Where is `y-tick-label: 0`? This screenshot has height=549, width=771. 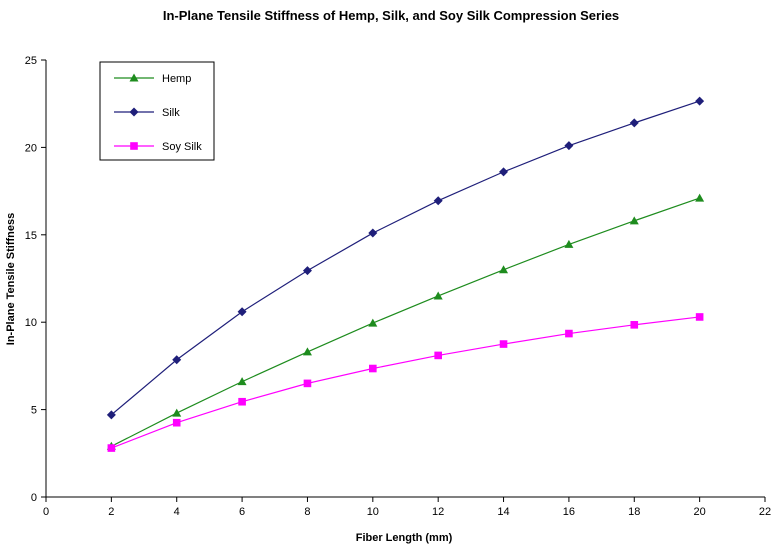
y-tick-label: 0 is located at coordinates (34, 498).